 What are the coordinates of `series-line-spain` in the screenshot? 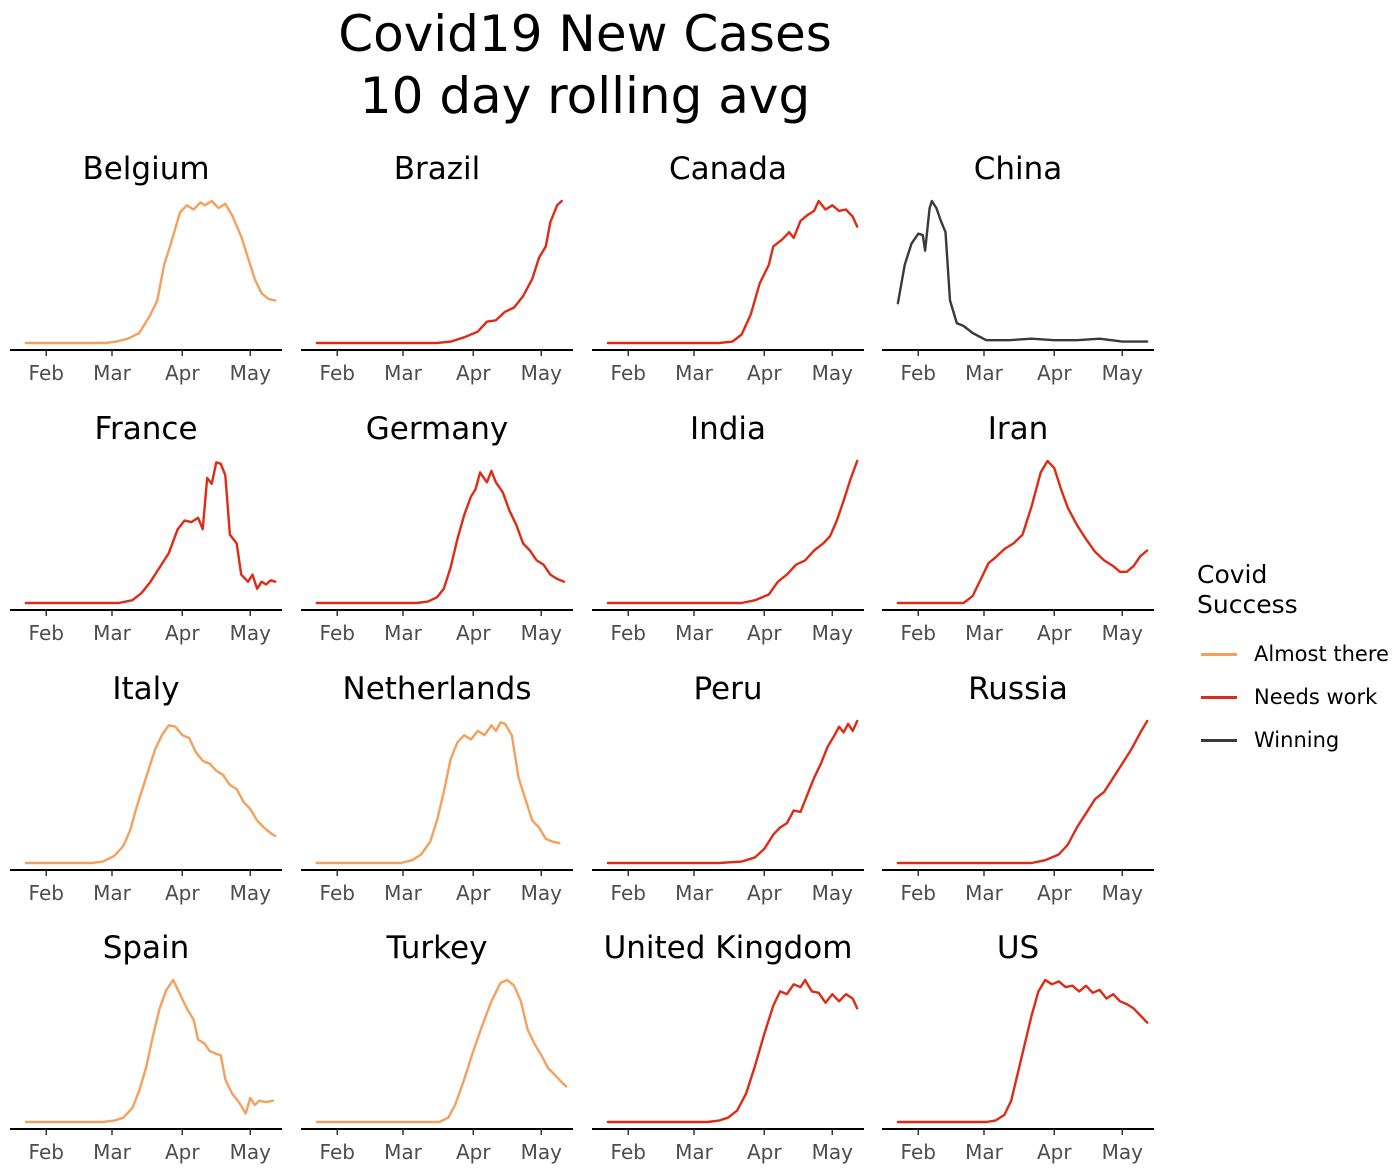 It's located at (149, 1051).